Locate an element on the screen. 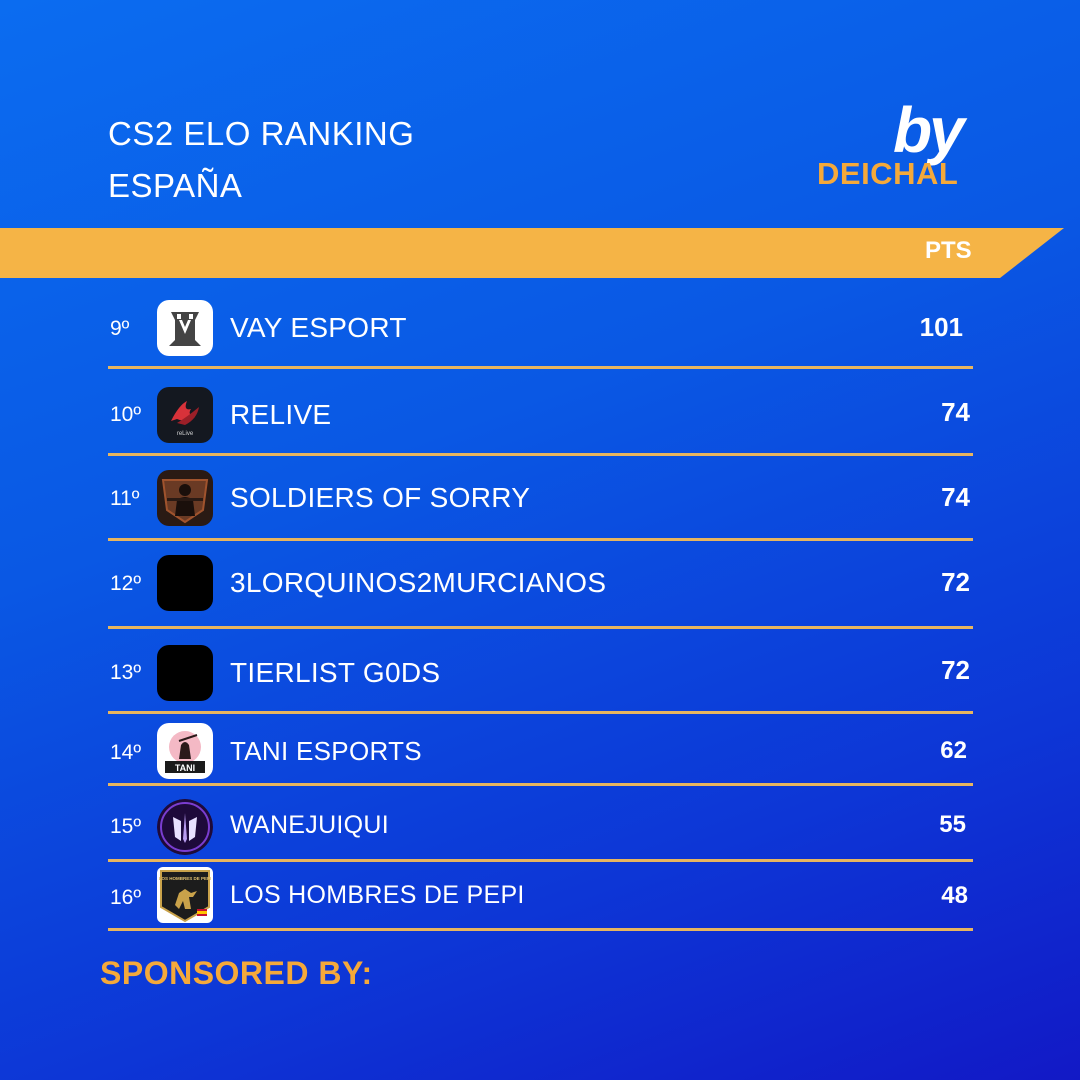 This screenshot has height=1080, width=1080. team-points: 62 is located at coordinates (953, 750).